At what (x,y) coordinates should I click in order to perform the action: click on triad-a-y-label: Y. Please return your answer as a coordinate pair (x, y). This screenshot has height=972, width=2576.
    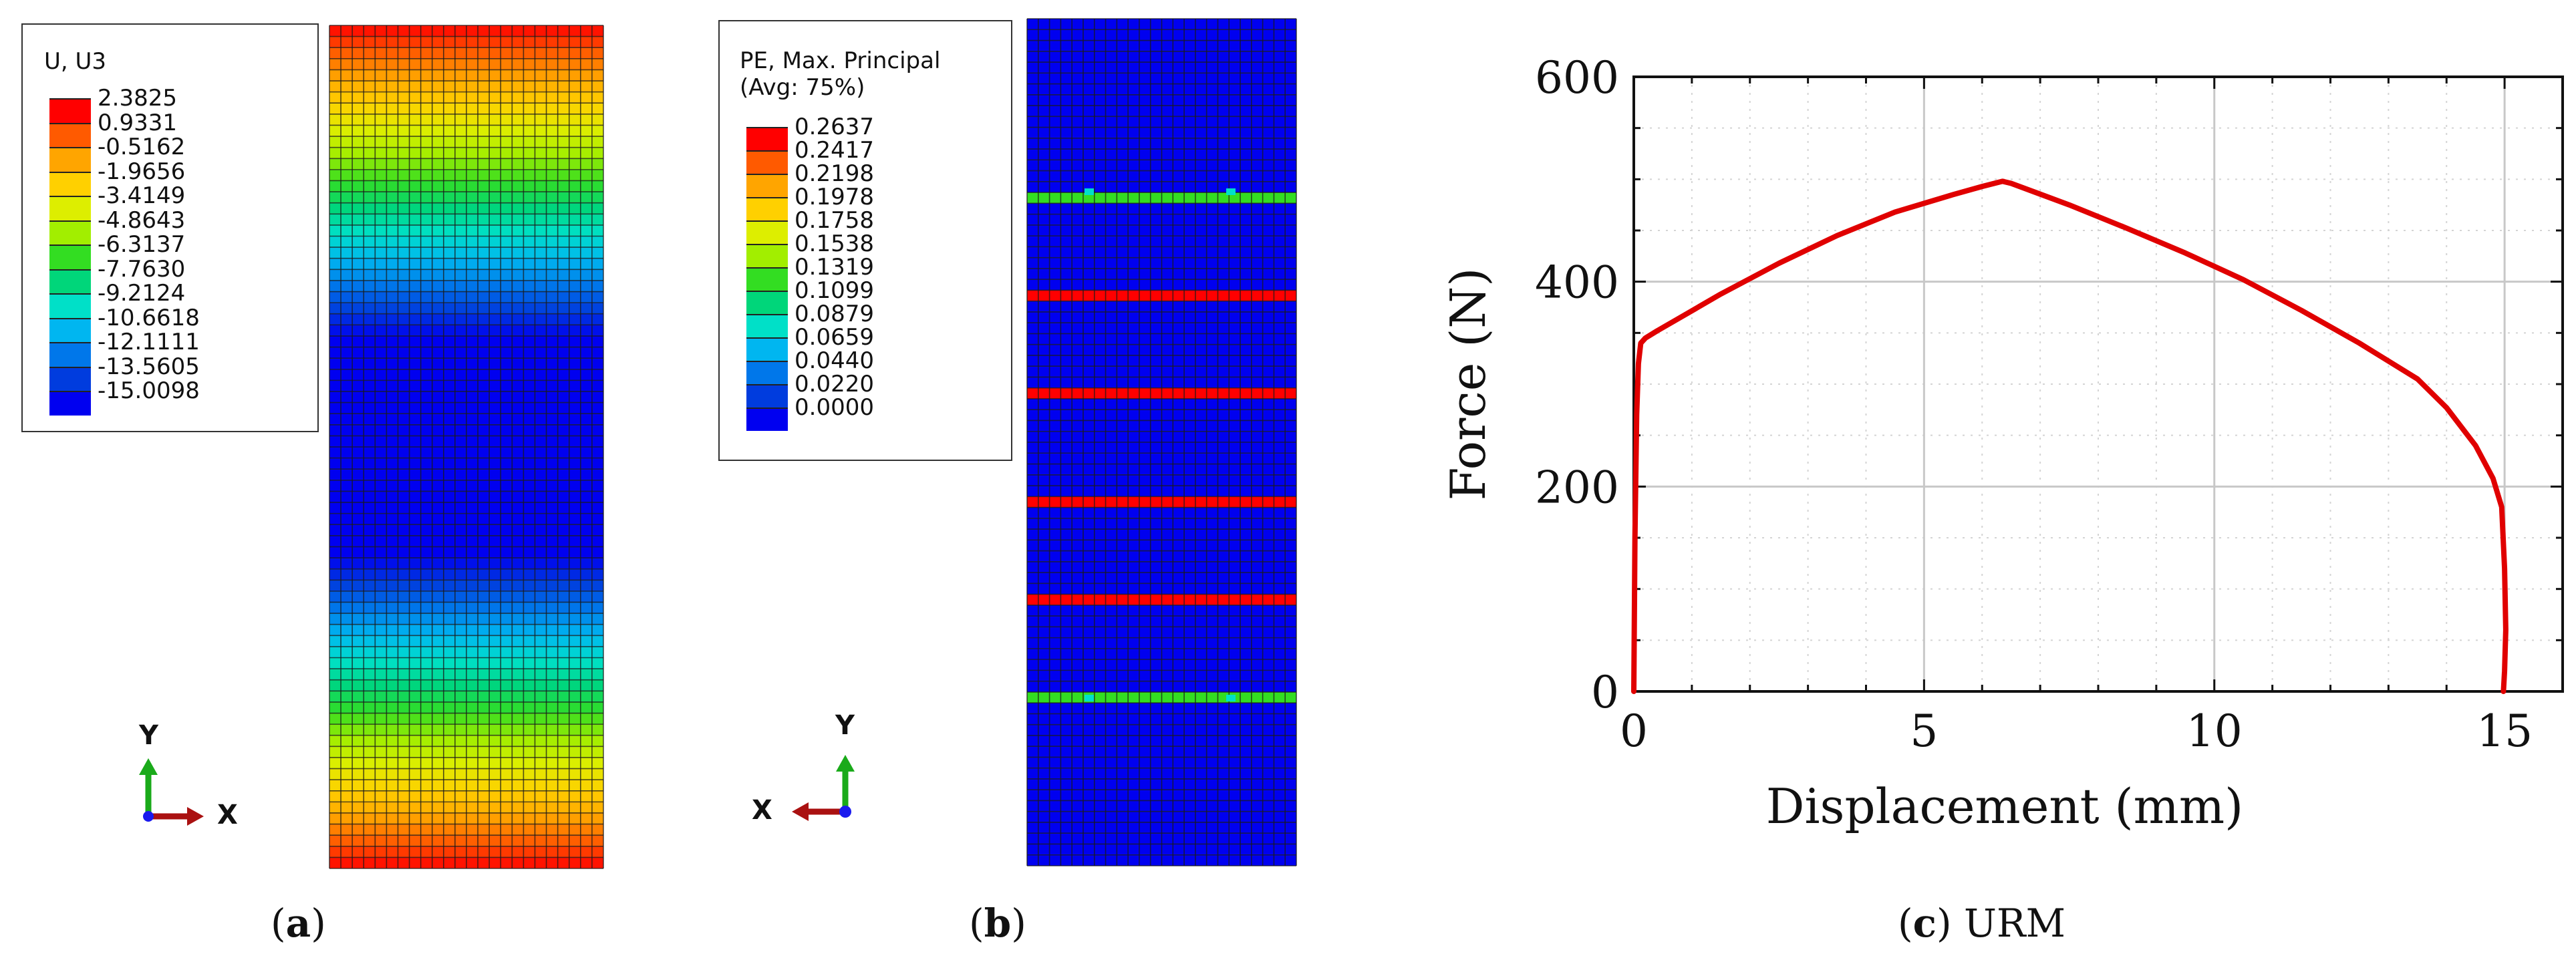
    Looking at the image, I should click on (148, 735).